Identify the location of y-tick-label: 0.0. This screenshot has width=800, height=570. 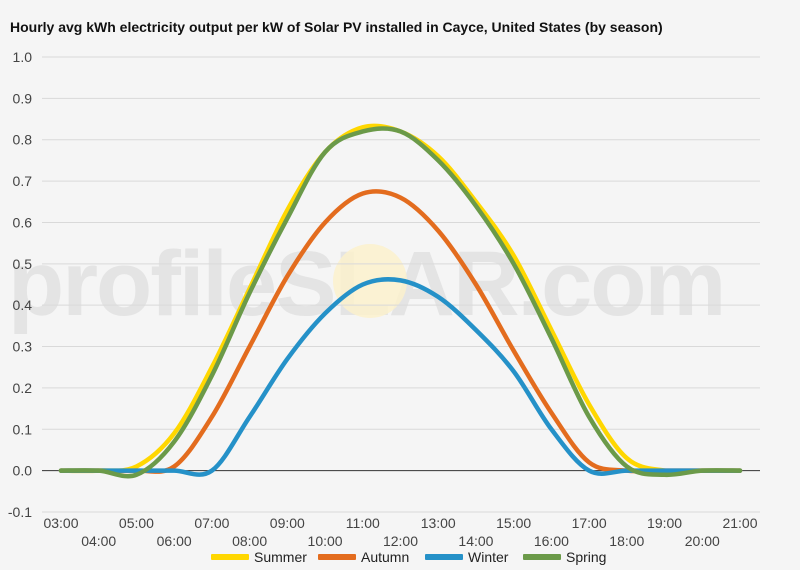
(23, 471).